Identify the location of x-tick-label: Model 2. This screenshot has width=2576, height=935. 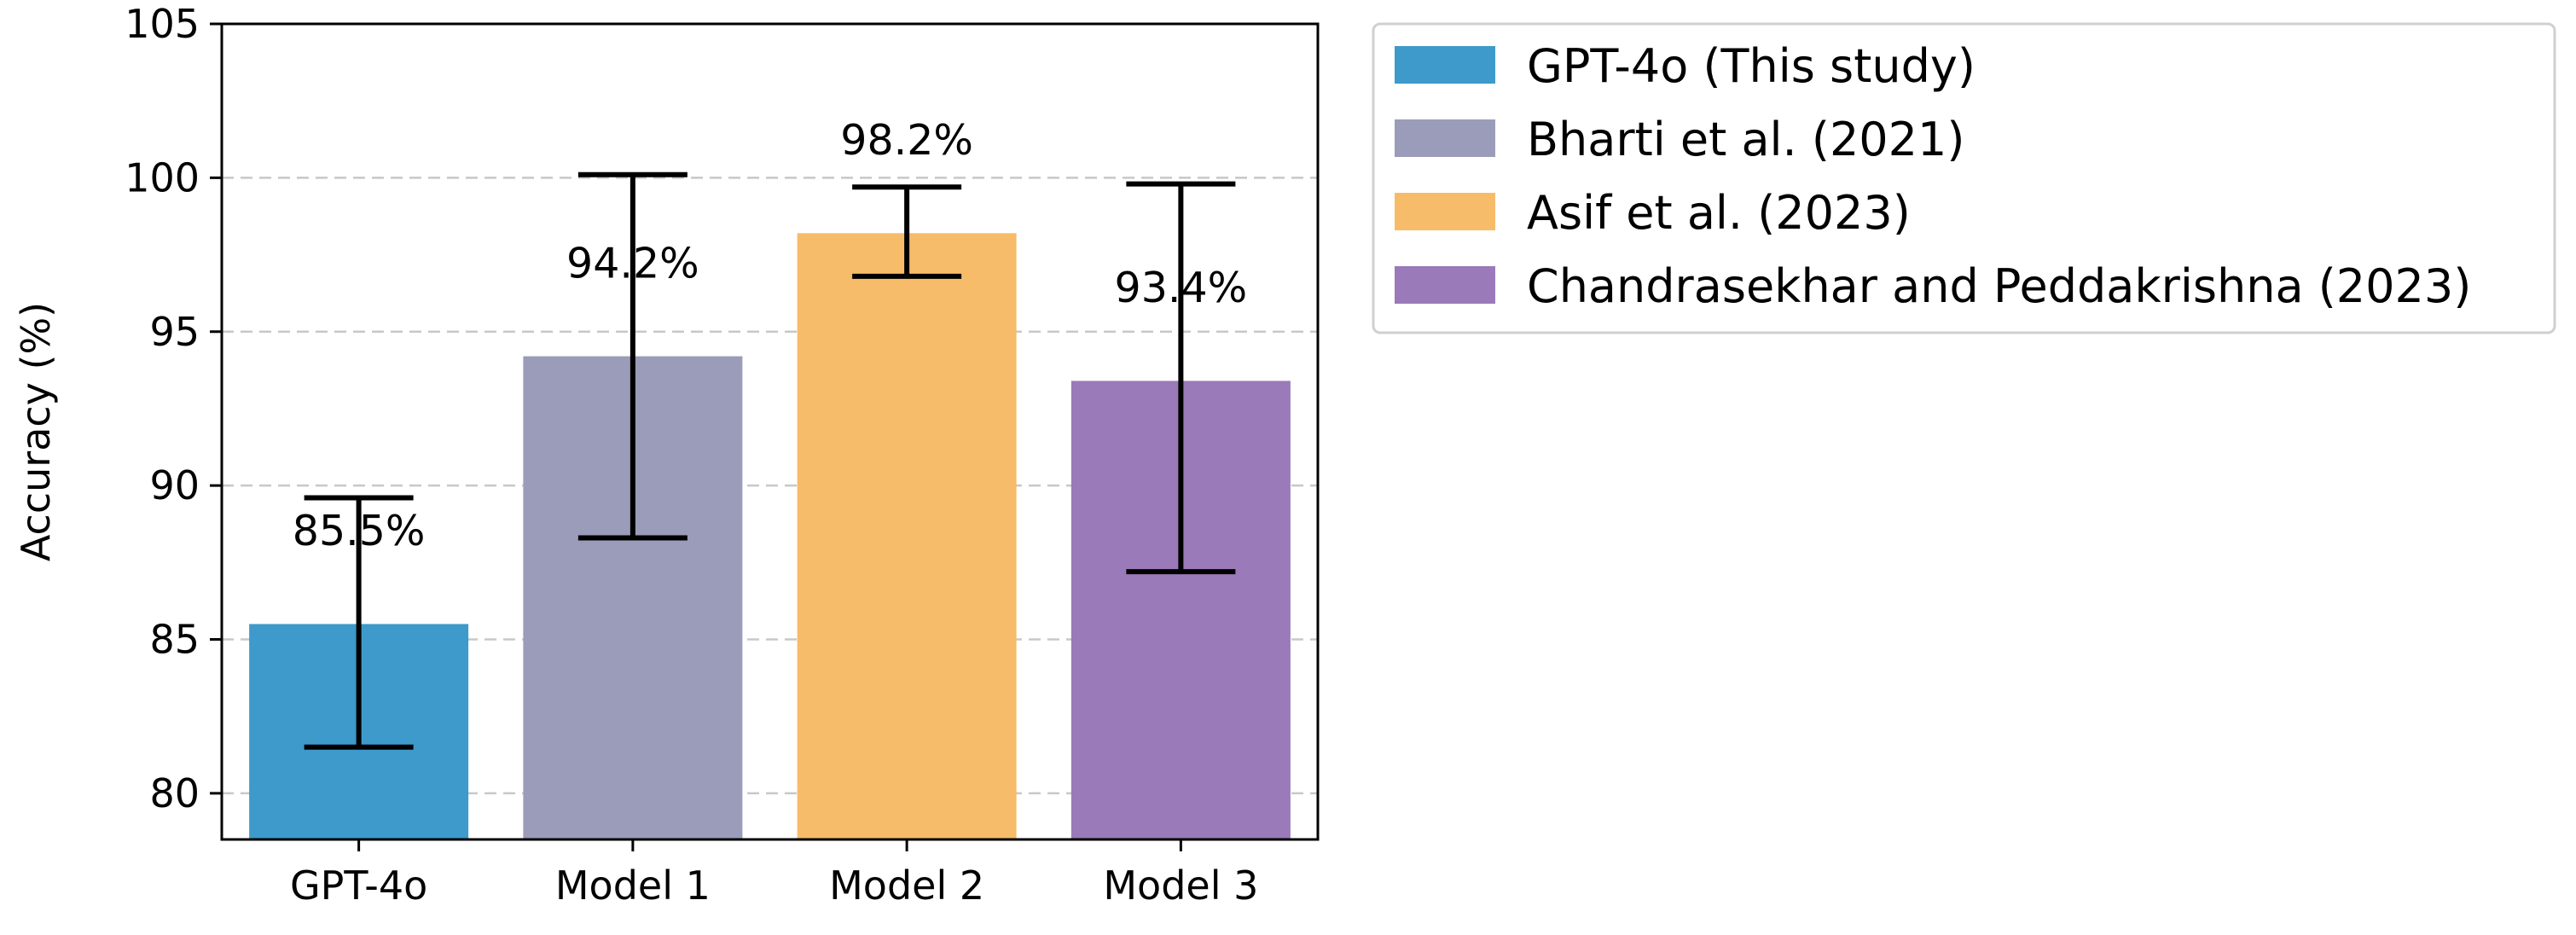
(906, 885).